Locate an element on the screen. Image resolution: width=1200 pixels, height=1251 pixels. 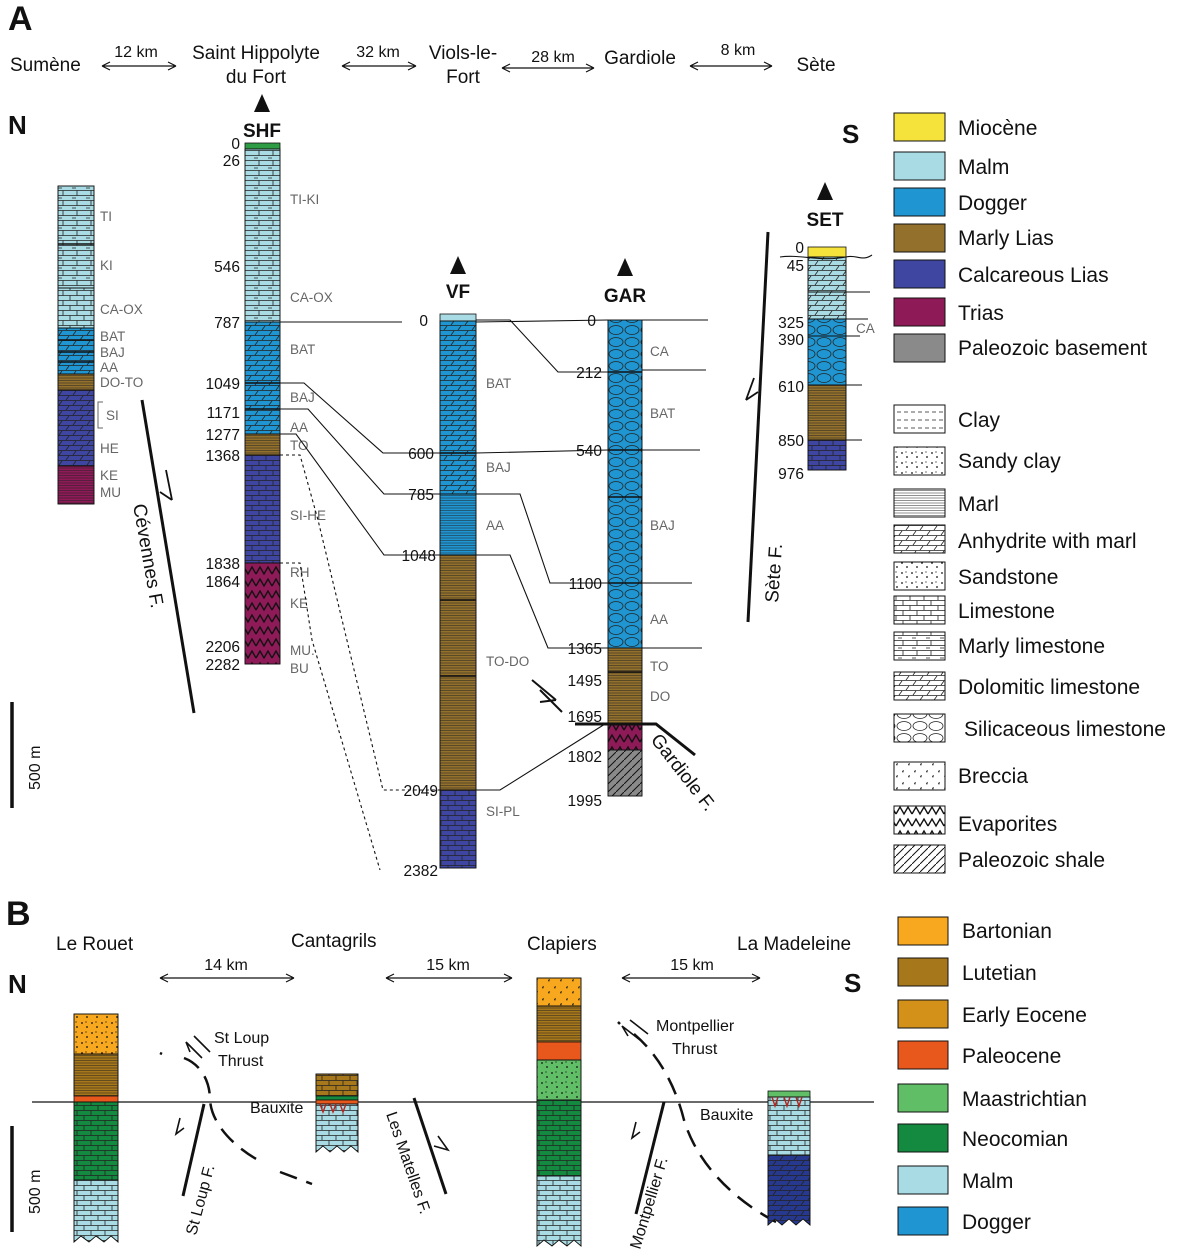
legend-label: Marly limestone is located at coordinates (1031, 646).